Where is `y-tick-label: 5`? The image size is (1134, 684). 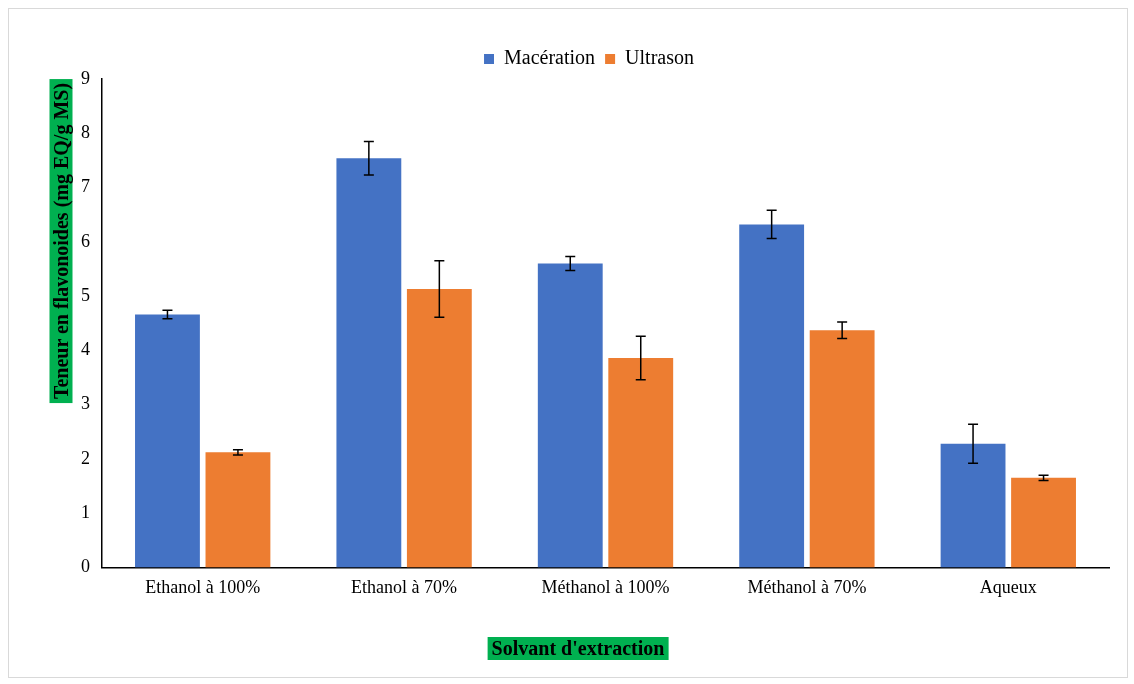 y-tick-label: 5 is located at coordinates (85, 294).